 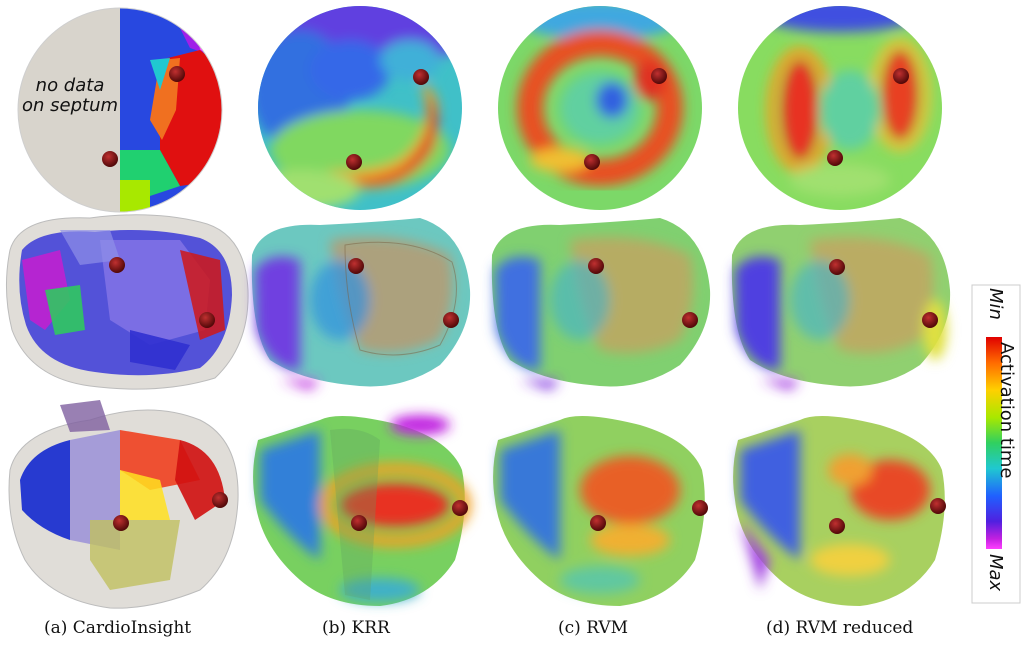 I want to click on colorbar-min-label: Min, so click(x=995, y=304).